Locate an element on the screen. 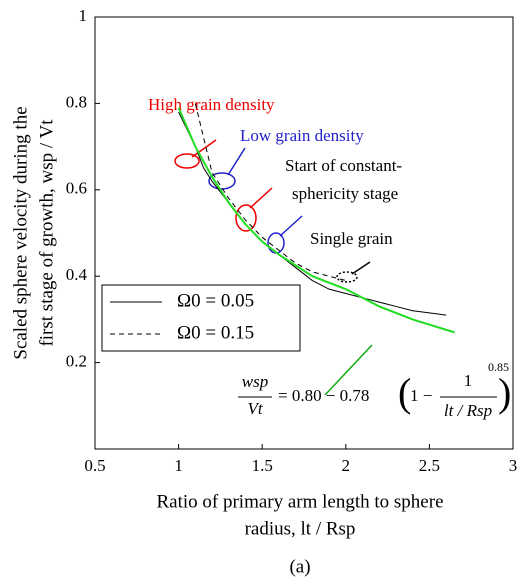  x-label: Ratio of primary arm length to sphere is located at coordinates (299, 501).